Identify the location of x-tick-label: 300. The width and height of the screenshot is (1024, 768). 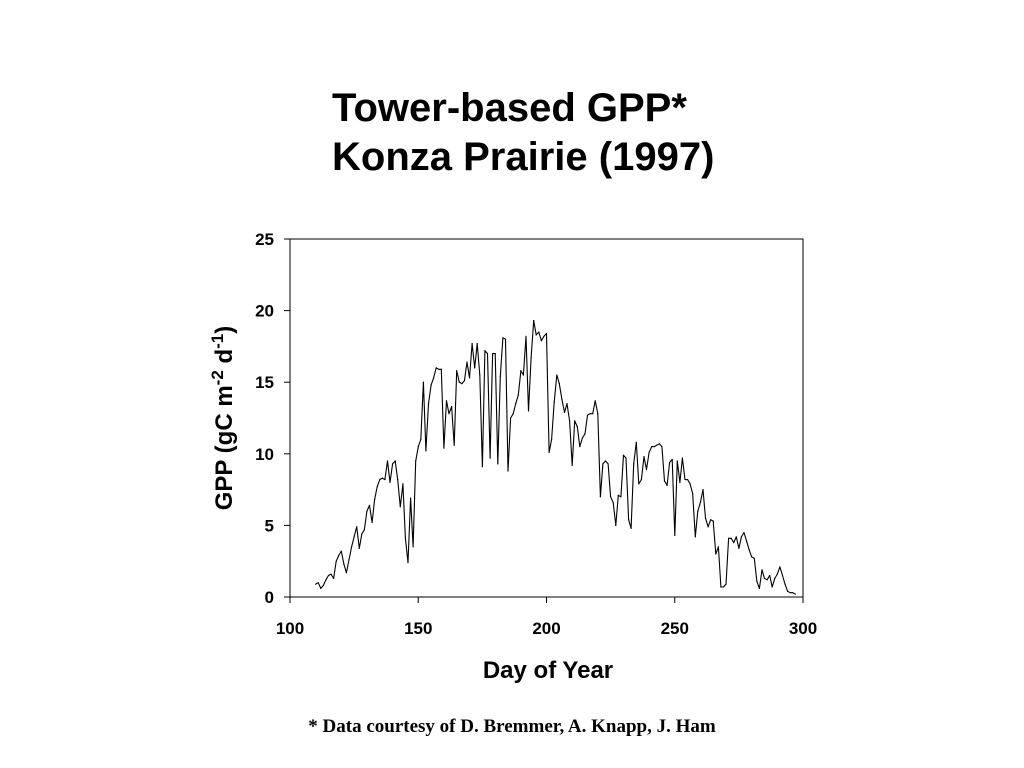
(803, 628).